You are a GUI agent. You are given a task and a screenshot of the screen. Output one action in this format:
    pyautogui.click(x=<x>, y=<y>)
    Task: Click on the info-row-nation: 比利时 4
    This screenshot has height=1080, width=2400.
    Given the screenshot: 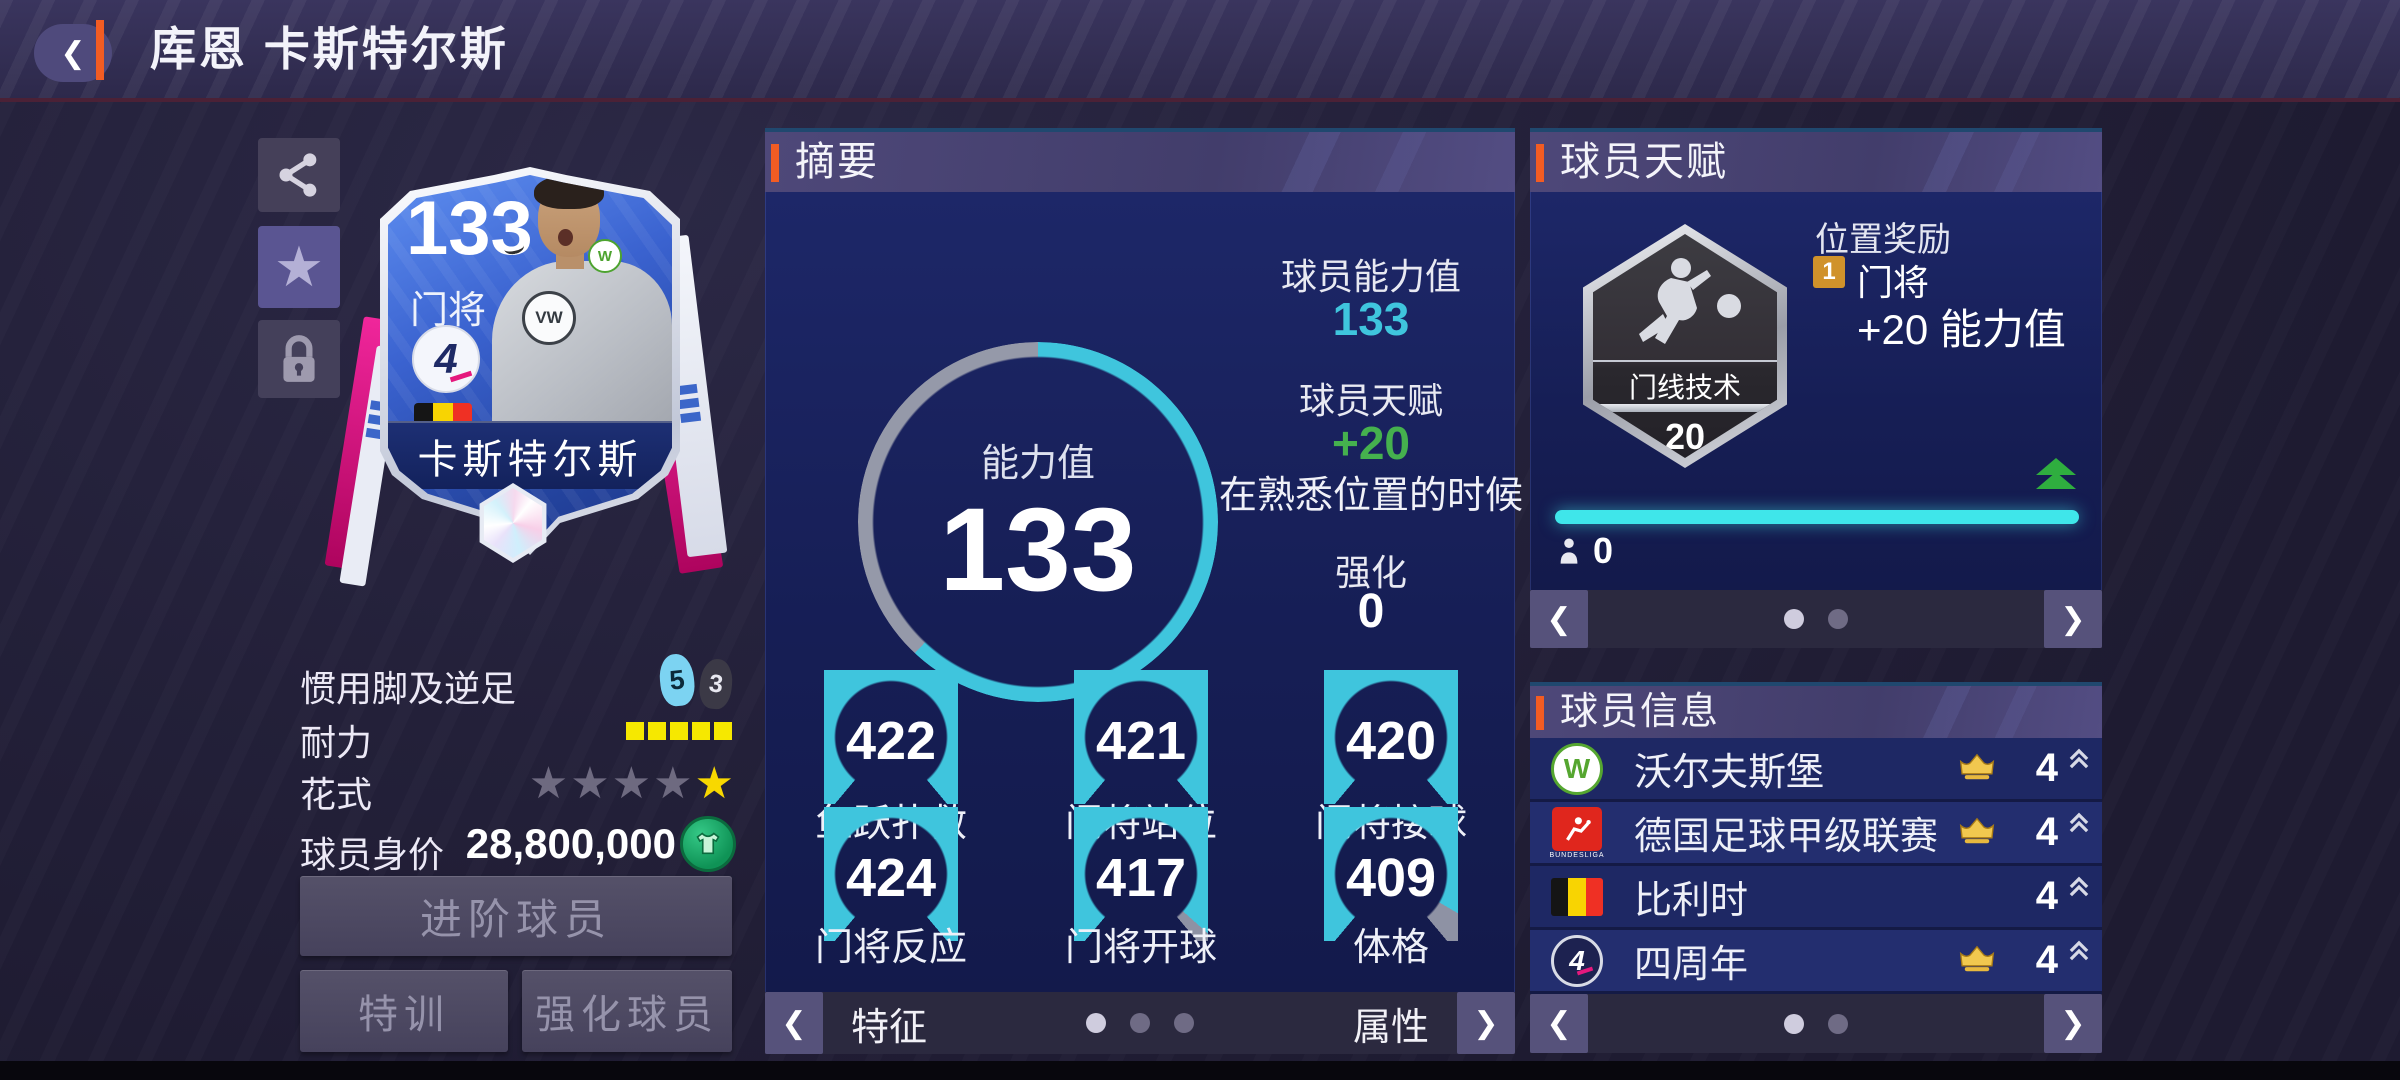 What is the action you would take?
    pyautogui.click(x=1816, y=898)
    